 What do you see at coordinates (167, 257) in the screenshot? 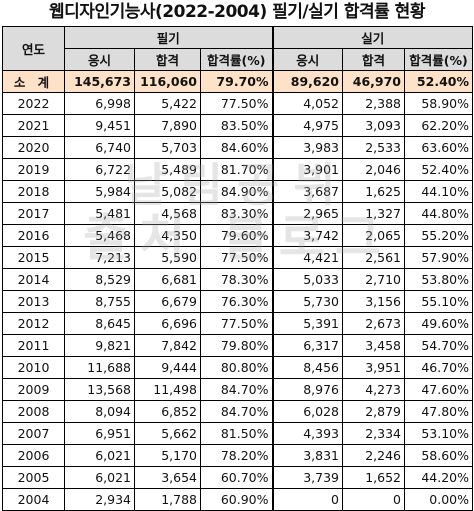
I see `table-cell: 5,590` at bounding box center [167, 257].